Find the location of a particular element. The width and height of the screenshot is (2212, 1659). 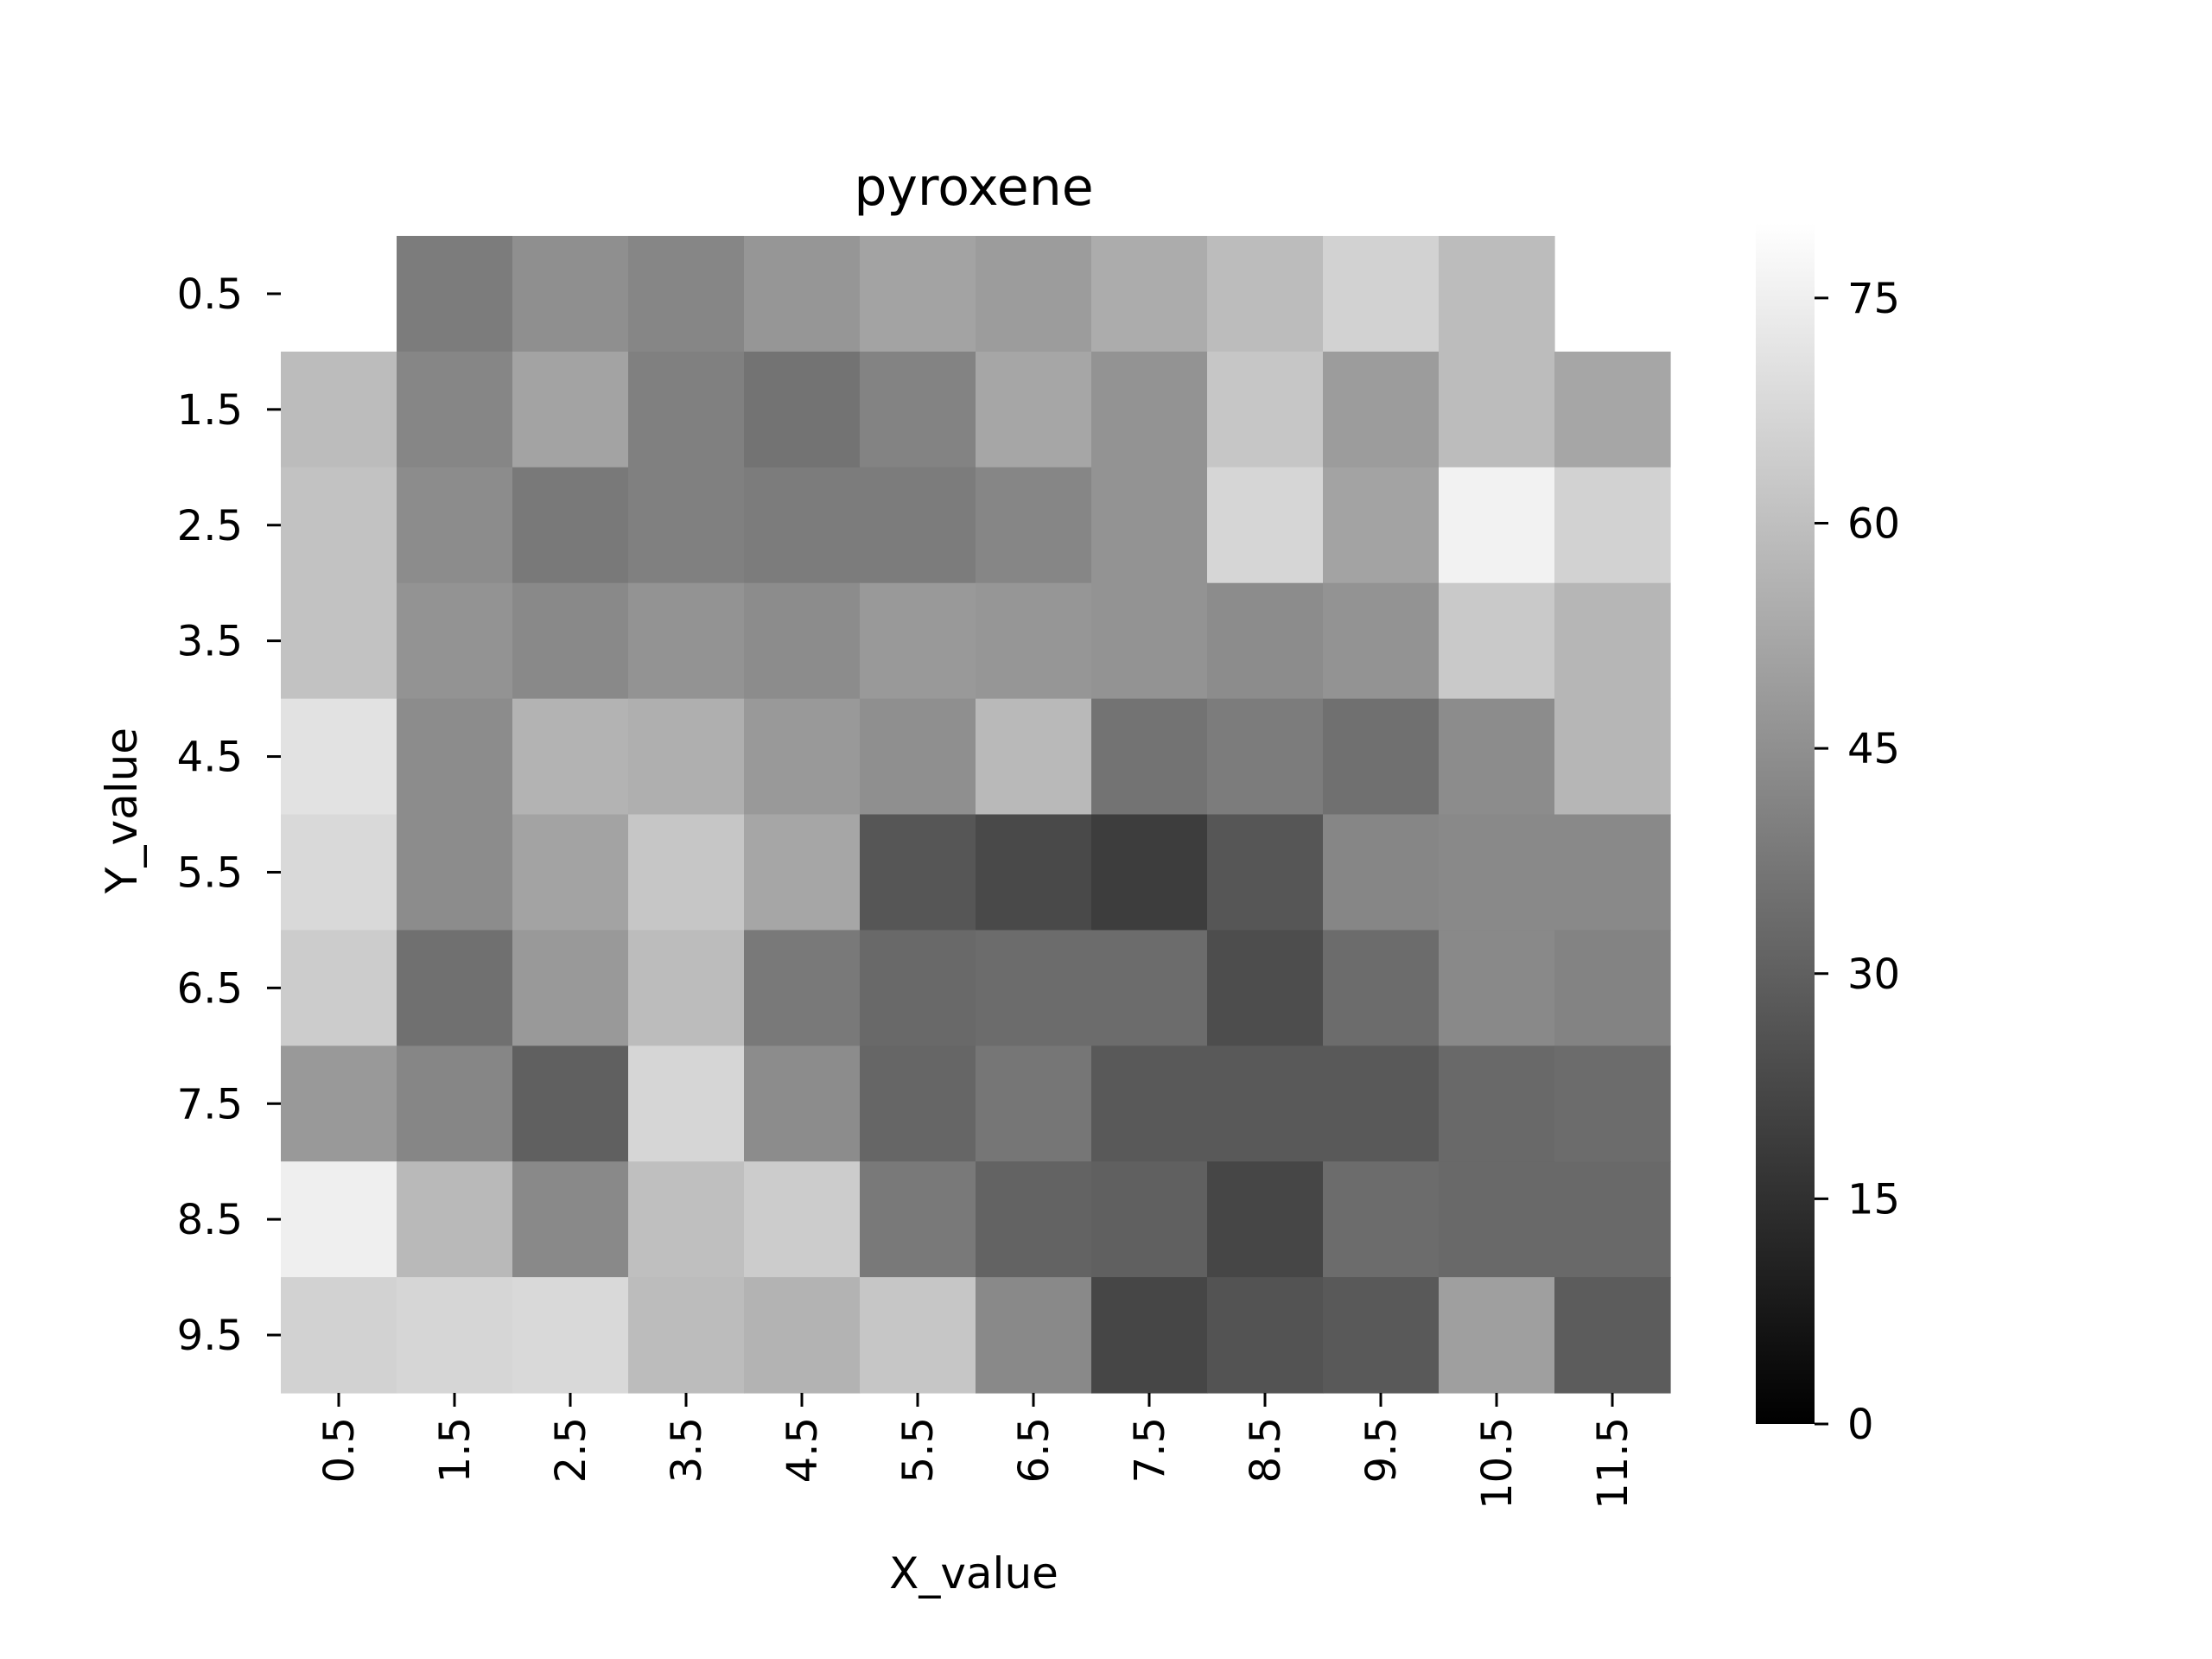

x-tick-label: 1.5 is located at coordinates (455, 1450).